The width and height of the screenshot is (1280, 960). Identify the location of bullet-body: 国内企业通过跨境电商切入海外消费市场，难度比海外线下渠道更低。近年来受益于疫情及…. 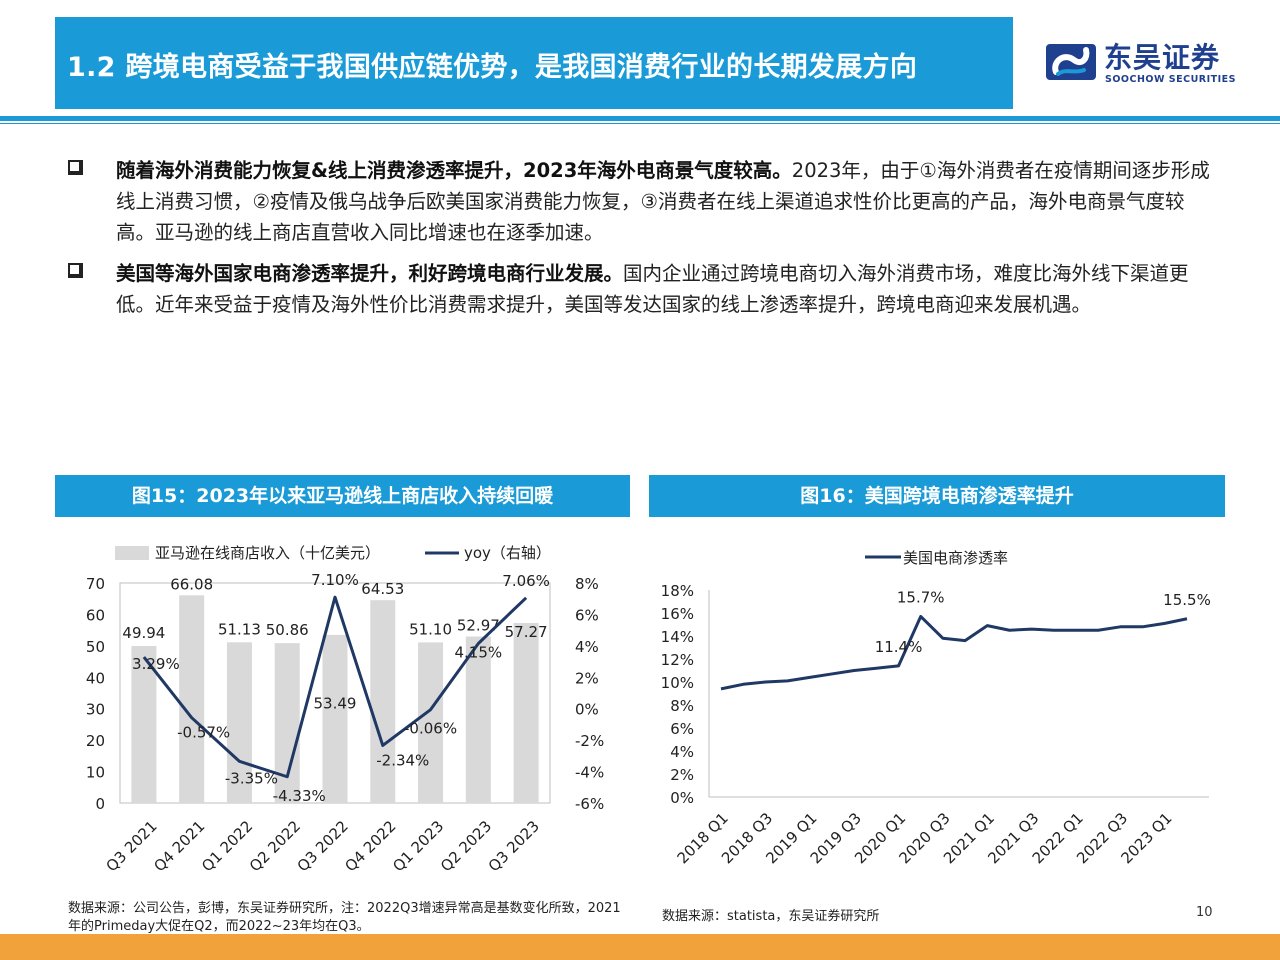
(652, 289).